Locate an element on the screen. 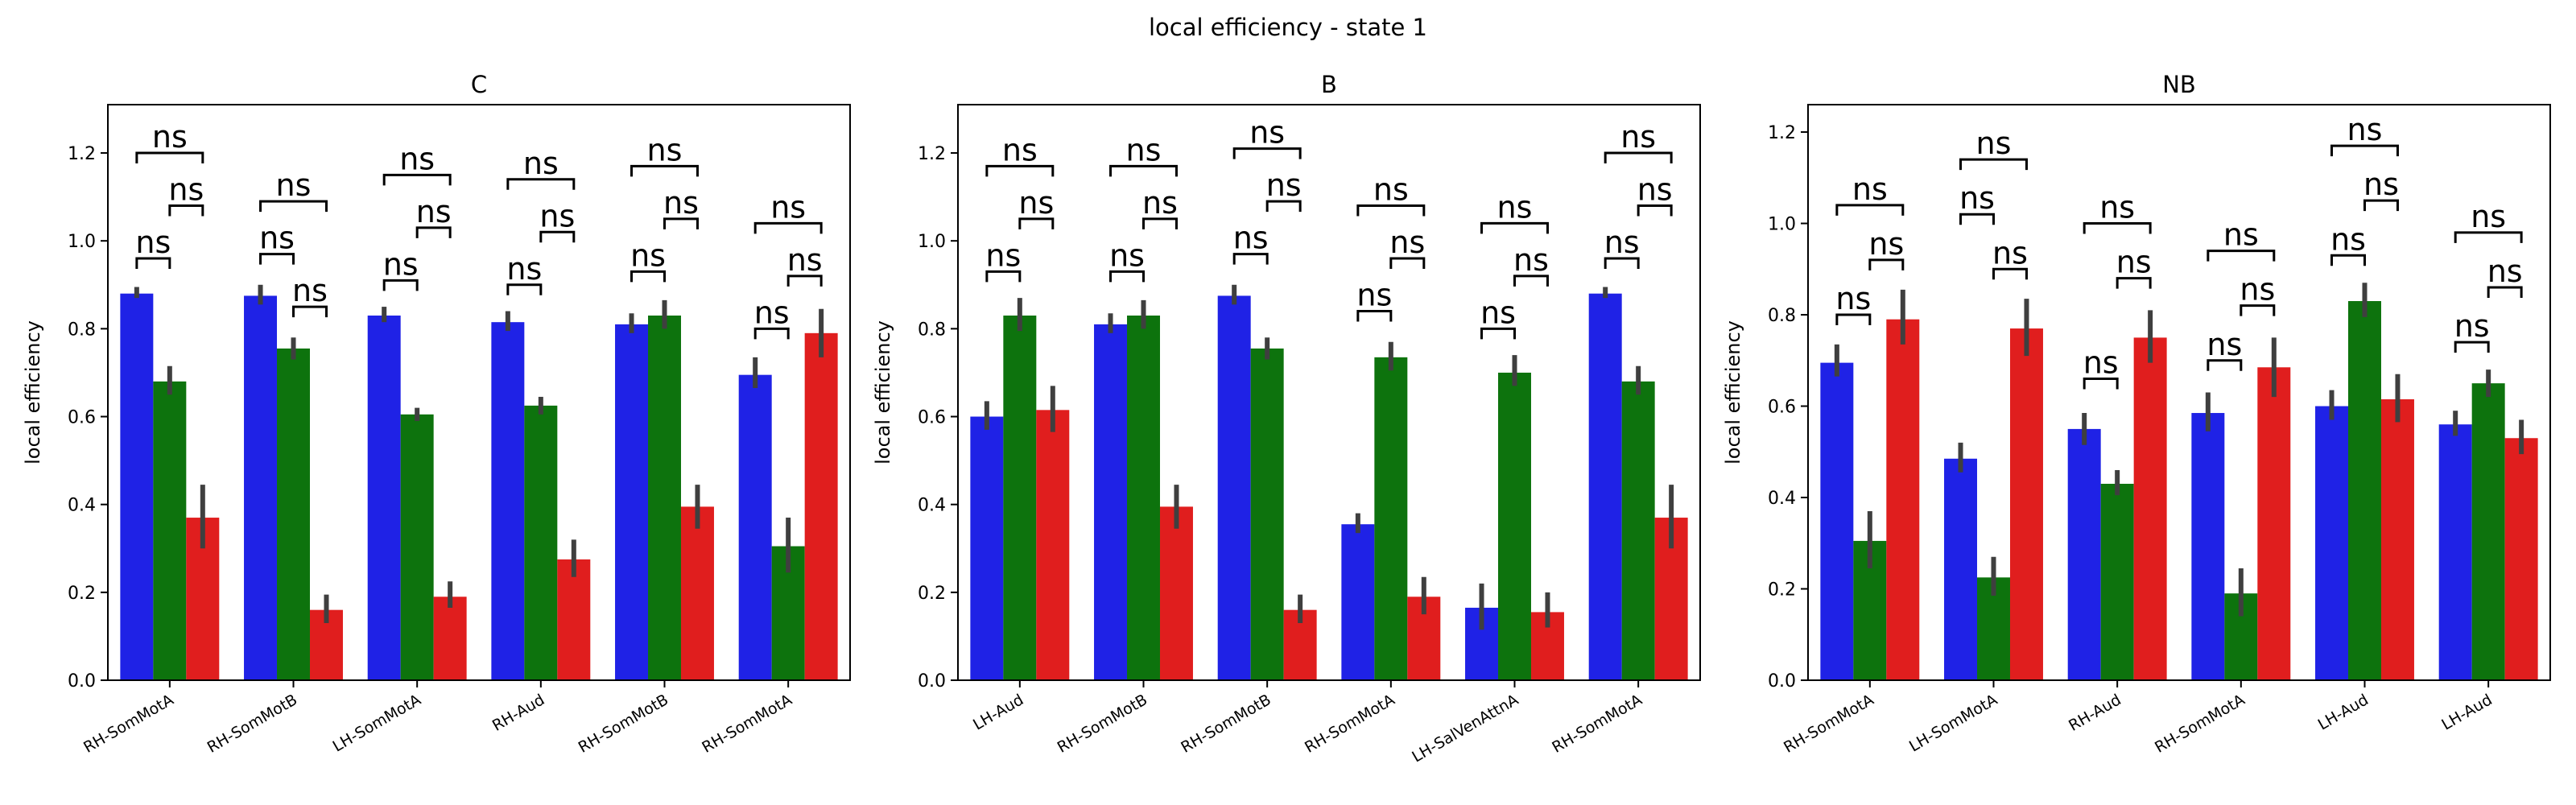 This screenshot has height=805, width=2576. panel-title: C is located at coordinates (479, 84).